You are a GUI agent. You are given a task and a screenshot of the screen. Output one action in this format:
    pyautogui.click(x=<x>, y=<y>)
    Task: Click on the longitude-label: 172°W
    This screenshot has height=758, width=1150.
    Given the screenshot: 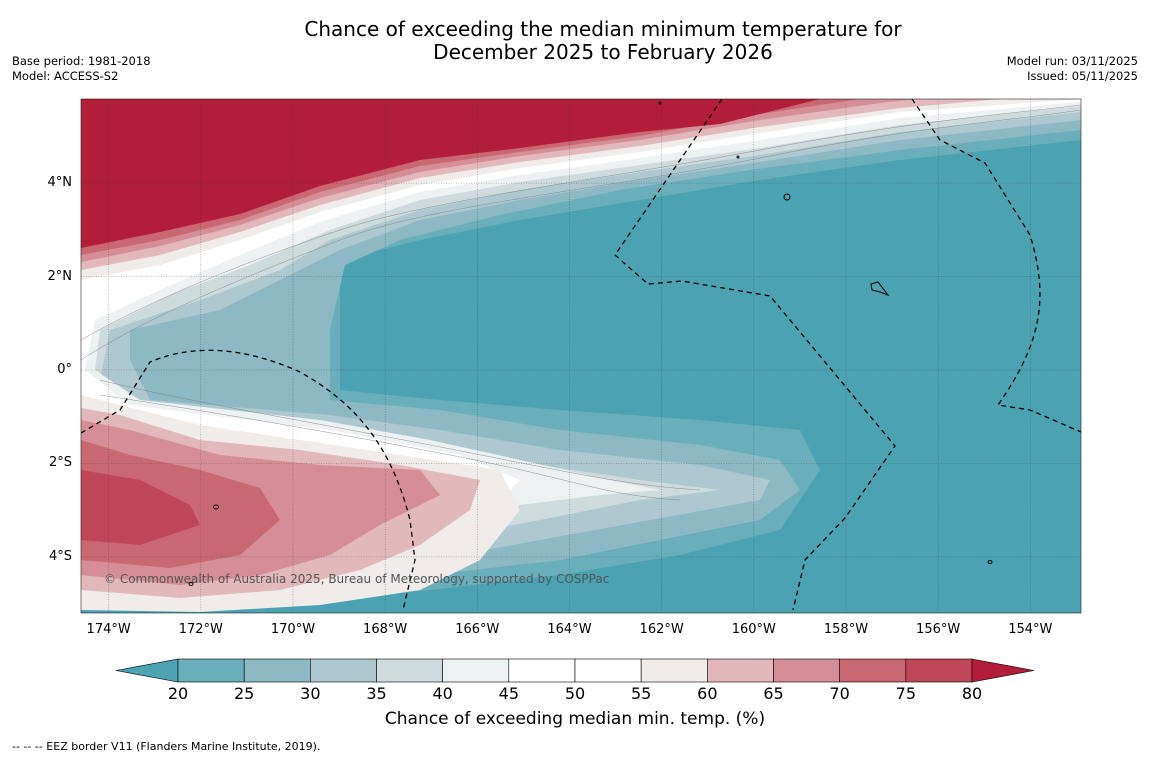 What is the action you would take?
    pyautogui.click(x=200, y=629)
    